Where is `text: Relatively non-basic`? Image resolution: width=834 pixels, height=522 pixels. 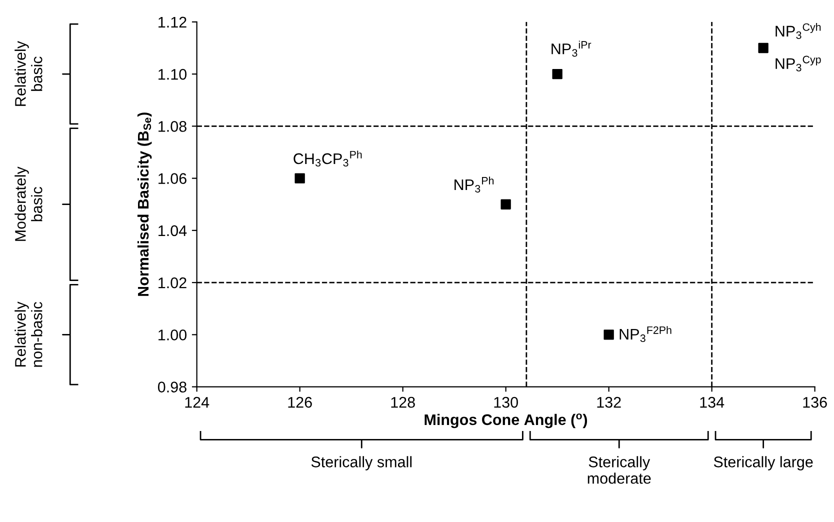 text: Relatively non-basic is located at coordinates (28, 334).